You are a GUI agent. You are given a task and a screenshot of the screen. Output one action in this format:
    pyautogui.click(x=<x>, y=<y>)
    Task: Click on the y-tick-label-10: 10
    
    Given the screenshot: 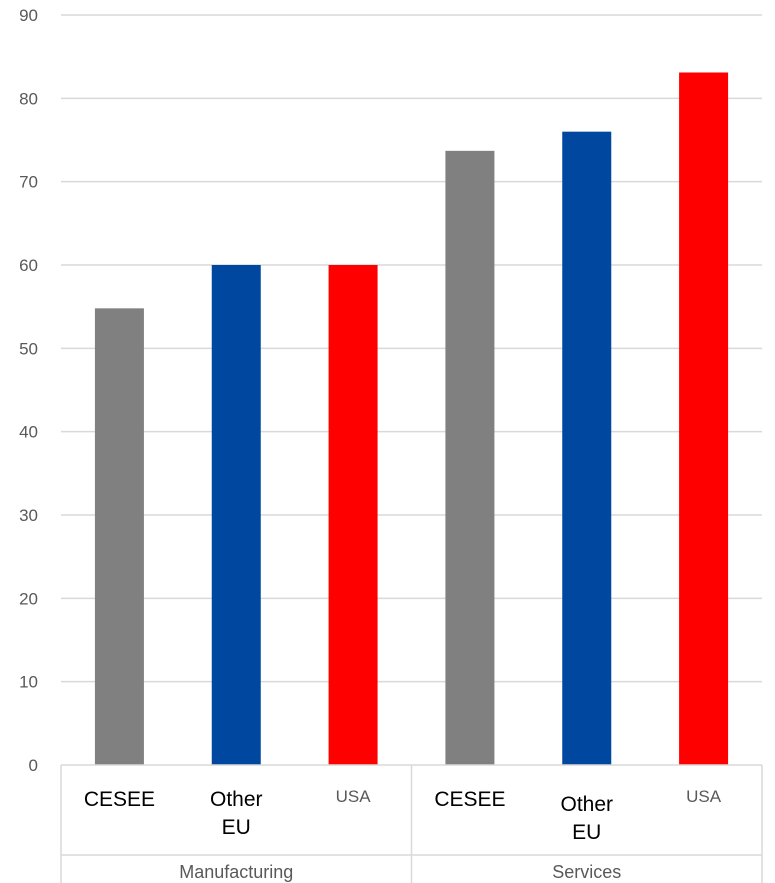 What is the action you would take?
    pyautogui.click(x=28, y=682)
    